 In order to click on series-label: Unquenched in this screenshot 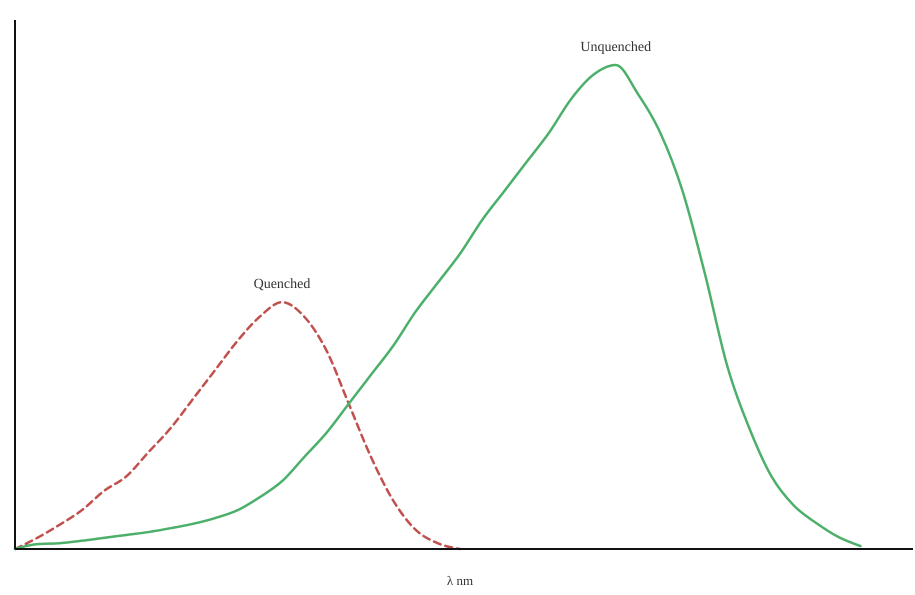, I will do `click(616, 47)`.